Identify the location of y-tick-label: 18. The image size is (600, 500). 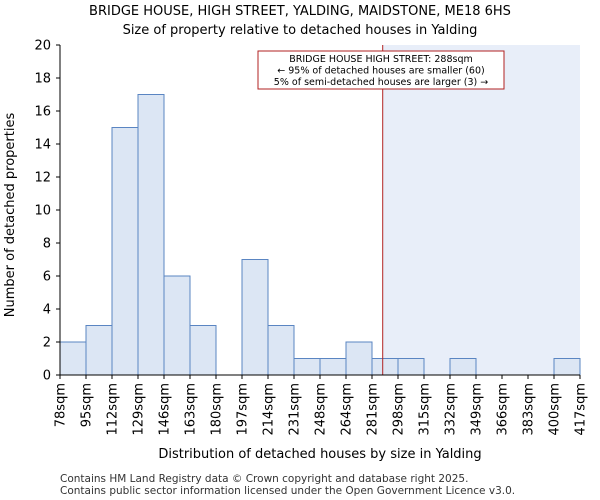
(42, 79).